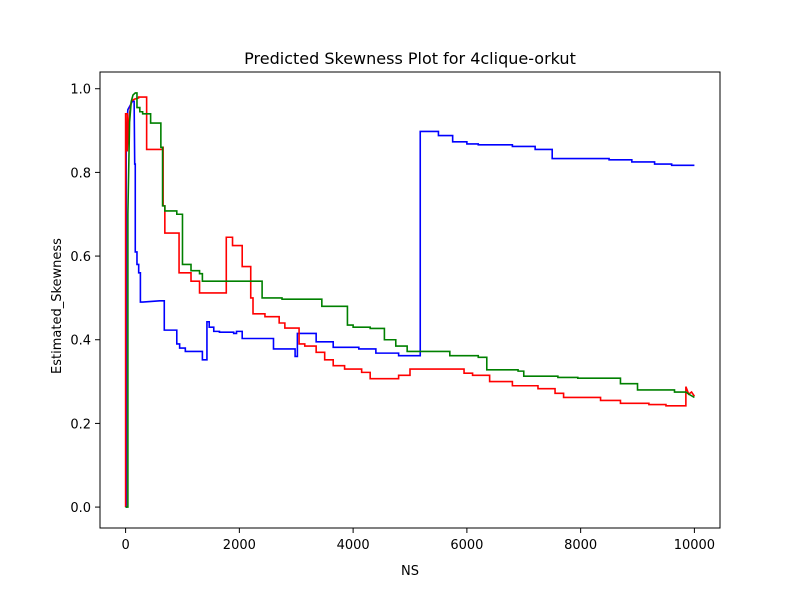 The width and height of the screenshot is (800, 600). What do you see at coordinates (580, 545) in the screenshot?
I see `x-tick-label: 8000` at bounding box center [580, 545].